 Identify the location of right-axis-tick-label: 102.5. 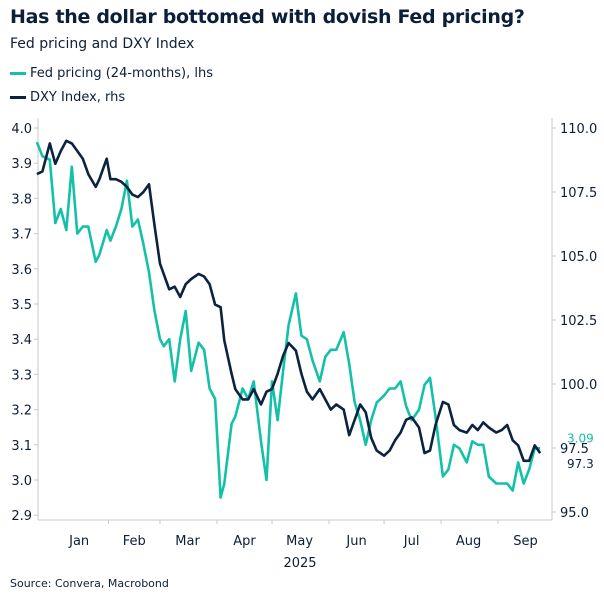
(578, 321).